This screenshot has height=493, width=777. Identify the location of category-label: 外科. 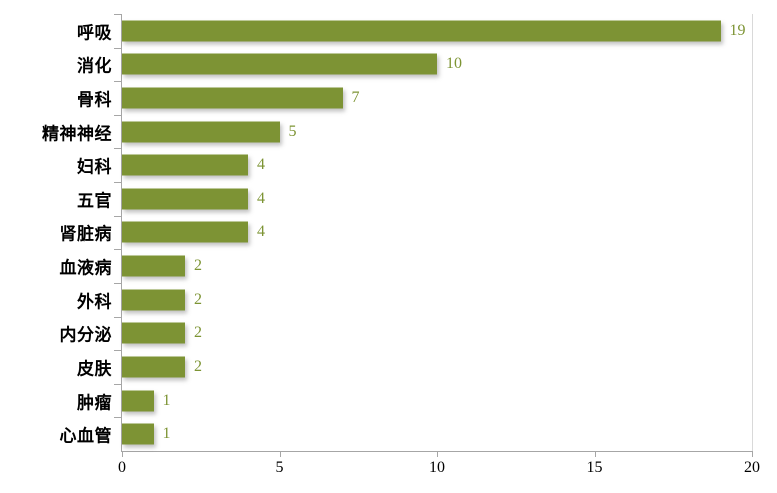
(94, 302).